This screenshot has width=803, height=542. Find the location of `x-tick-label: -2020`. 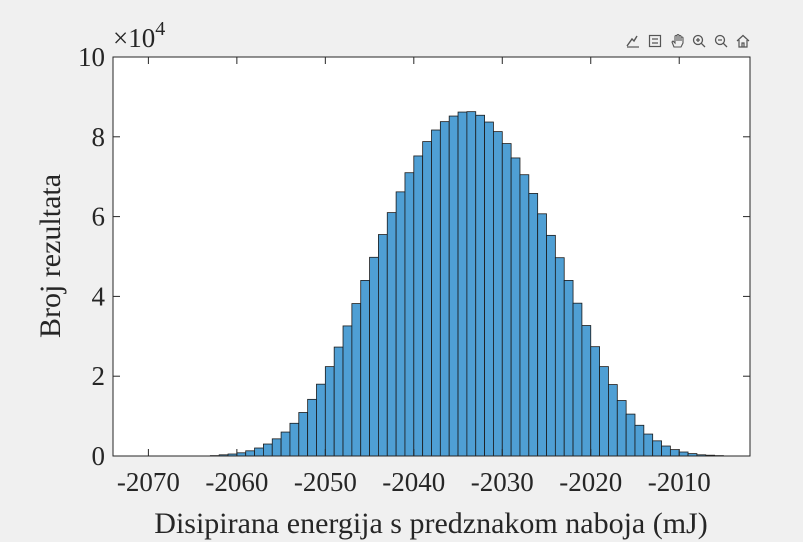

x-tick-label: -2020 is located at coordinates (590, 482).